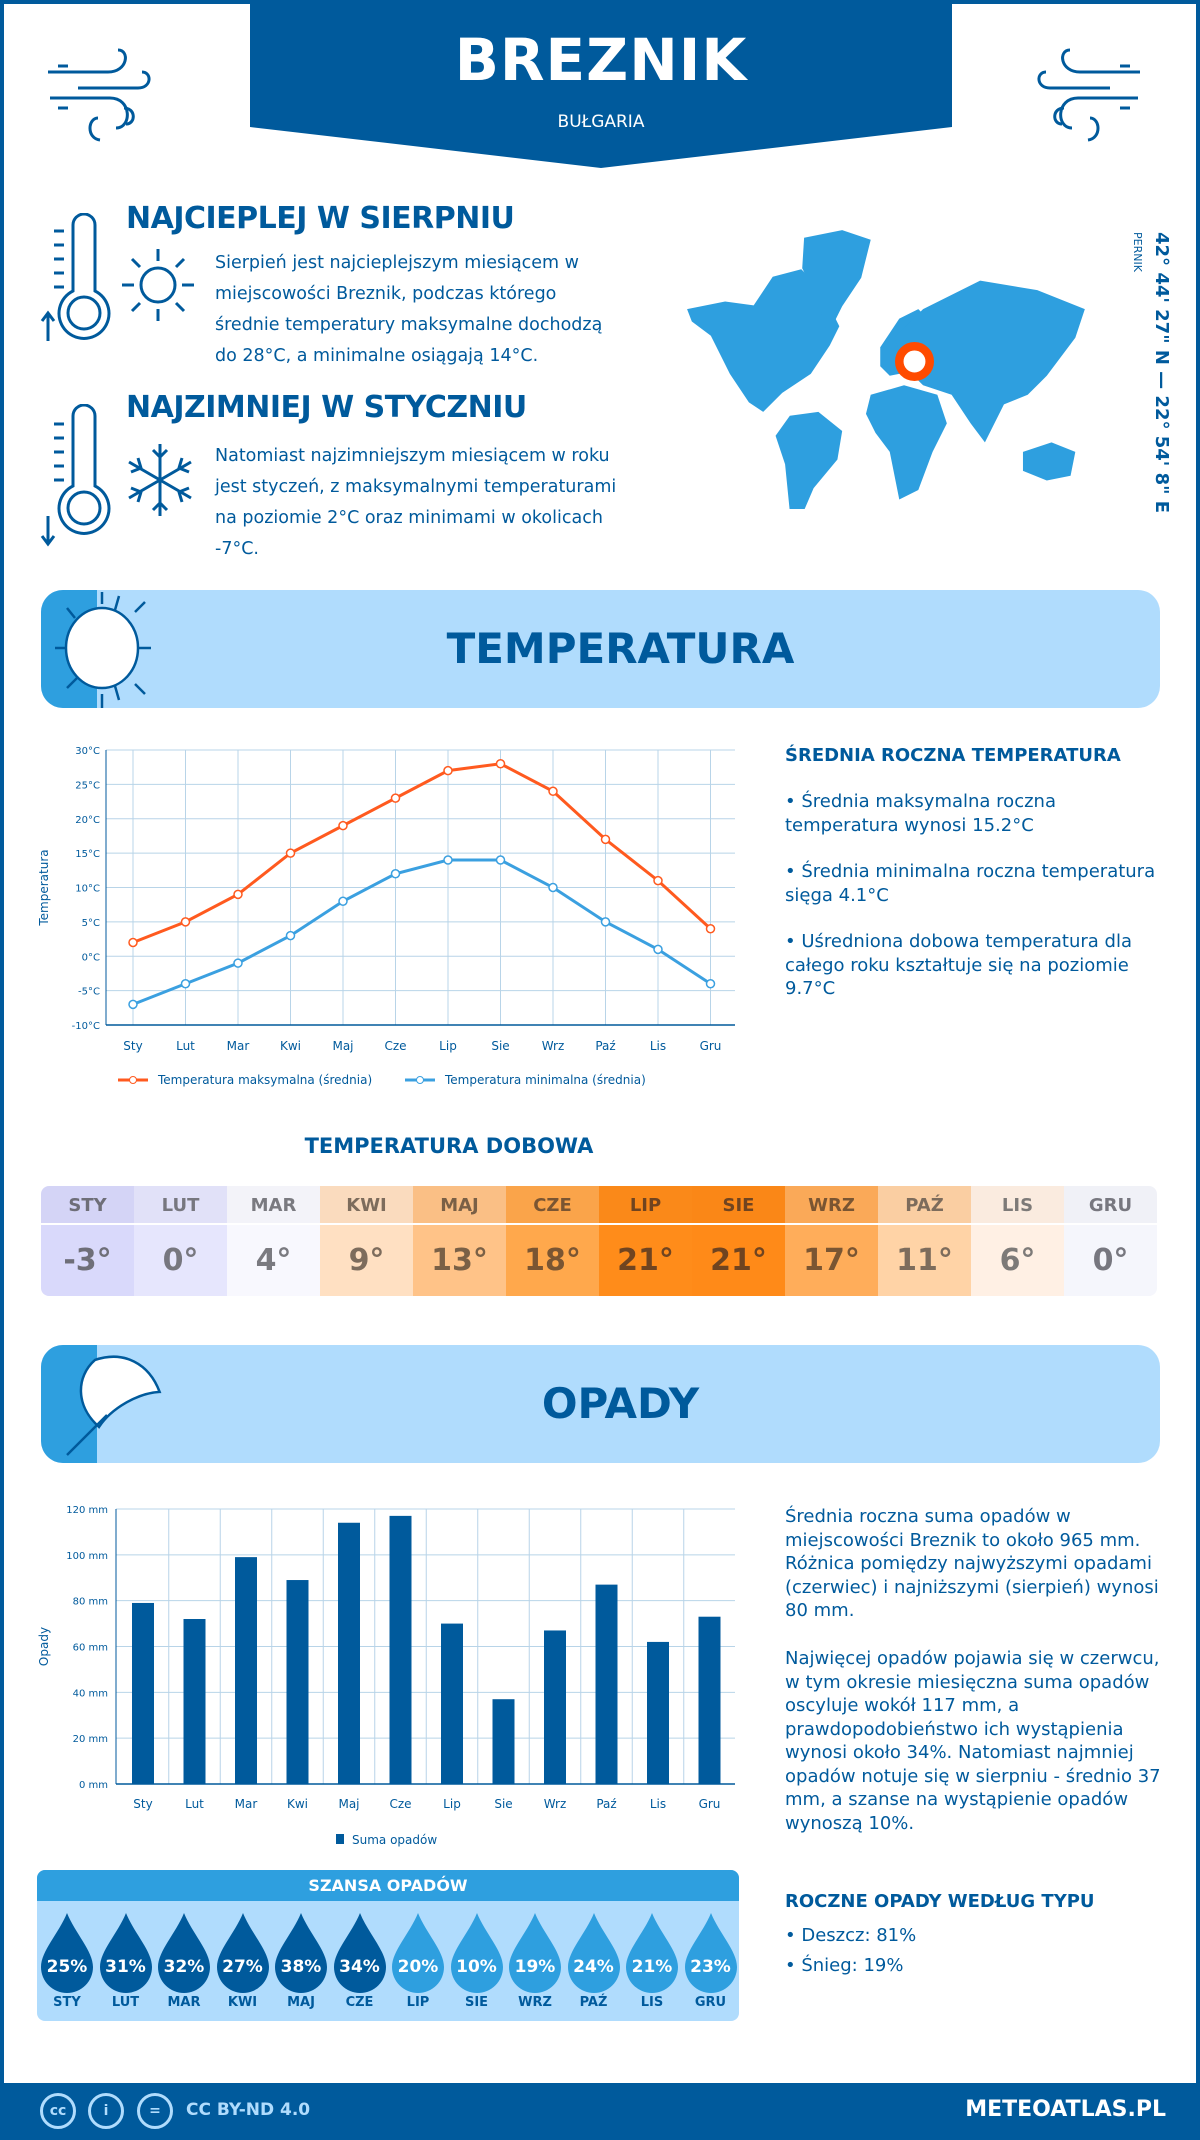 The height and width of the screenshot is (2140, 1200). I want to click on daily-temp-month: CZE, so click(552, 1205).